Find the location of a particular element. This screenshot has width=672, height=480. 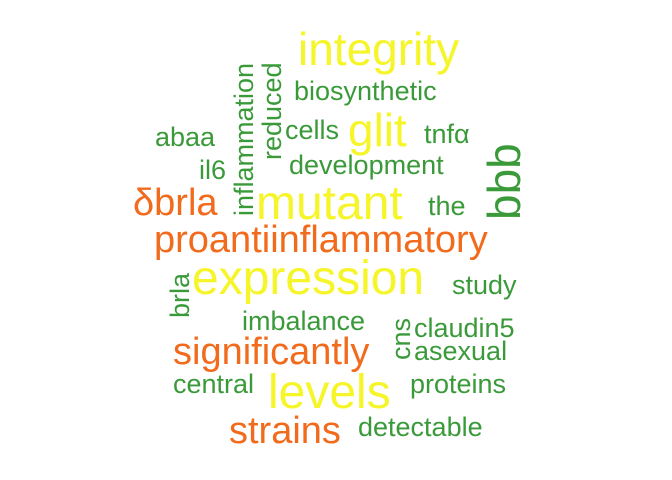

word-reduced: reduced is located at coordinates (272, 111).